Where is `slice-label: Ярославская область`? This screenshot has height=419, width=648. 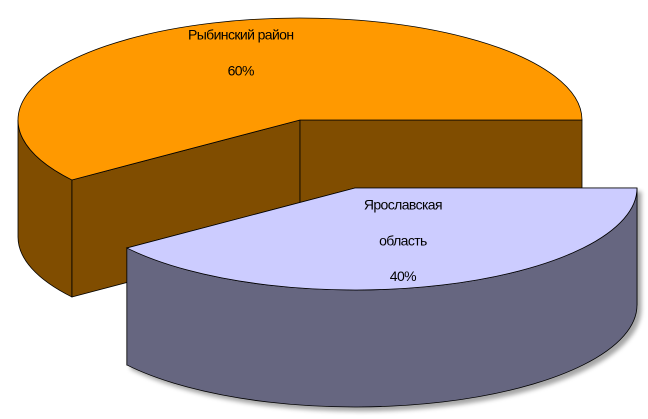 slice-label: Ярославская область is located at coordinates (403, 222).